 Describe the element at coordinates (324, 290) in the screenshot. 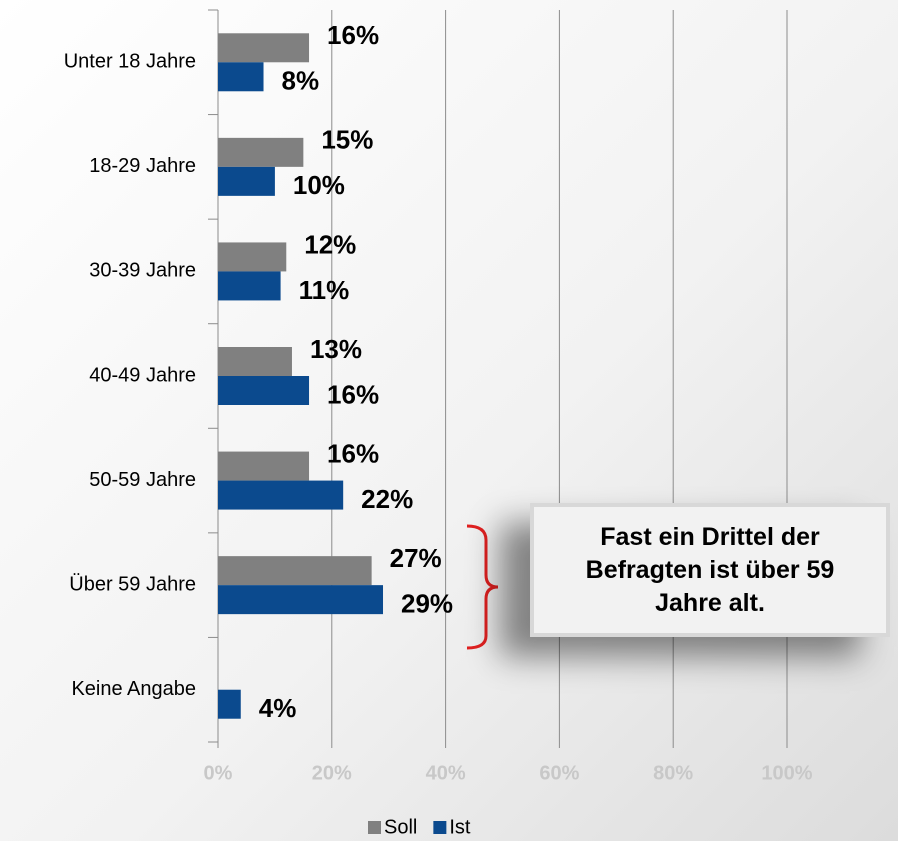

I see `value-label: 11%` at that location.